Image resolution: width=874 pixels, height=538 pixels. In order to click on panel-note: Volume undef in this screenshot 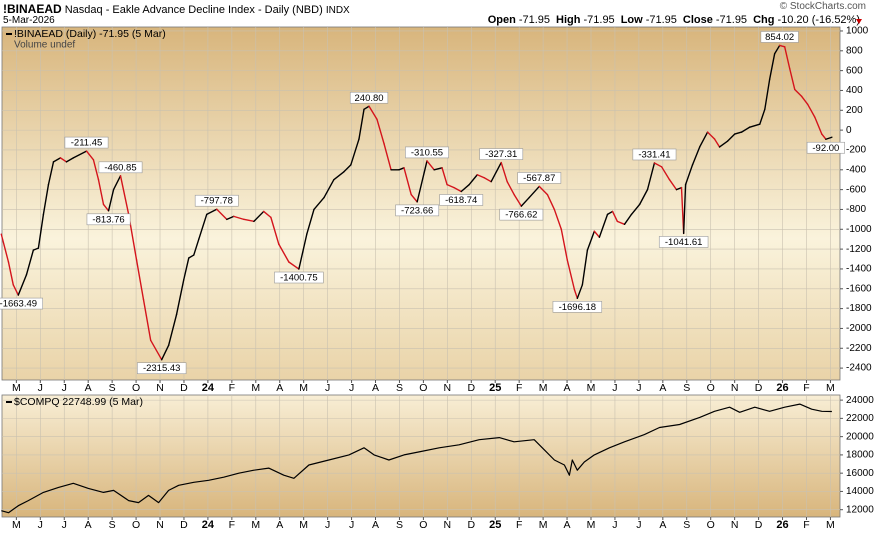, I will do `click(44, 45)`.